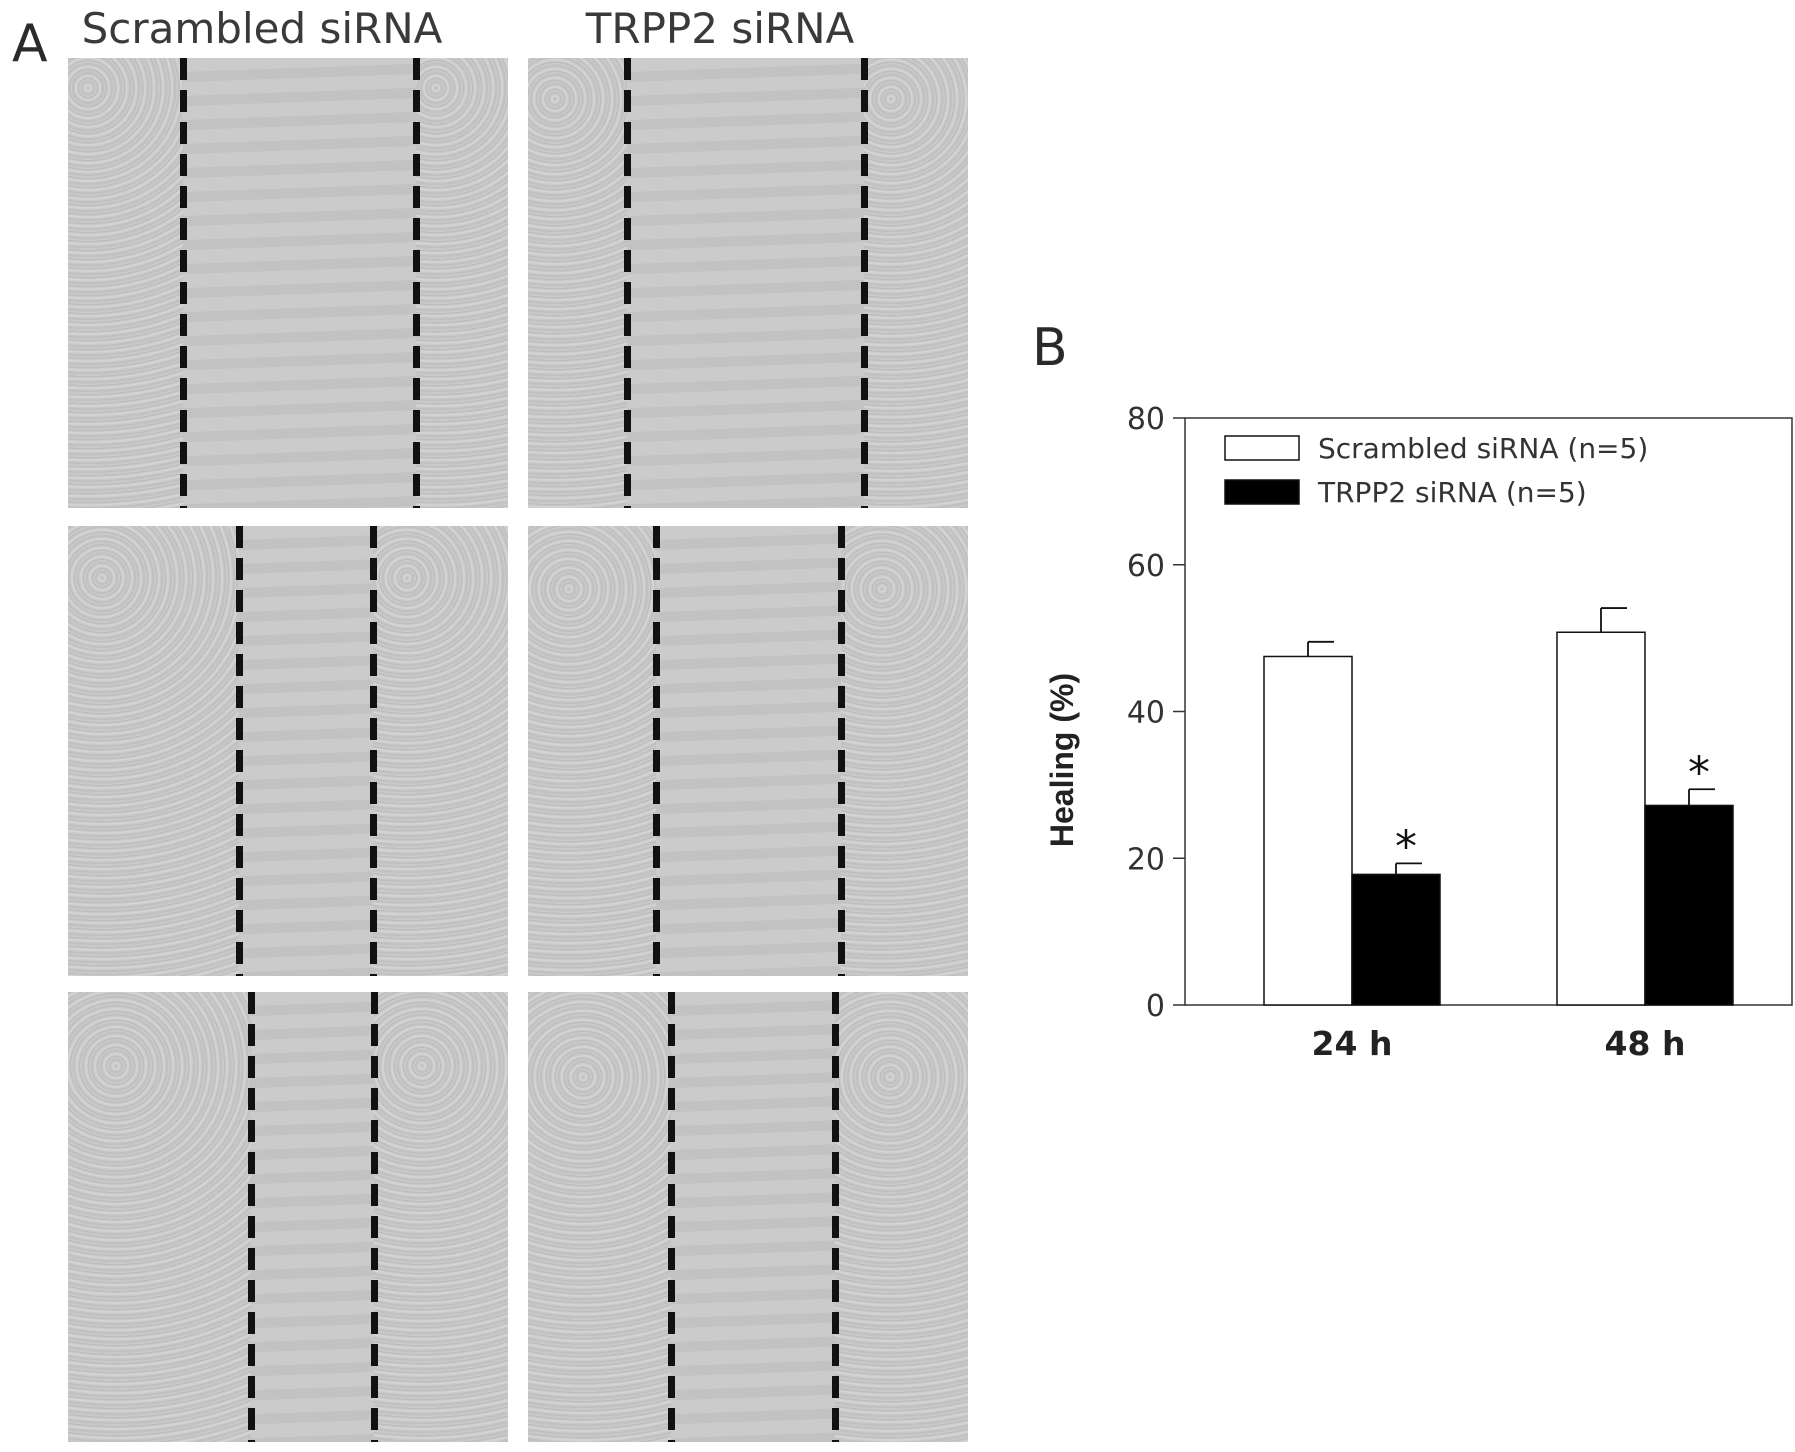 Image resolution: width=1795 pixels, height=1452 pixels. I want to click on micrograph-trpp2-row2, so click(748, 751).